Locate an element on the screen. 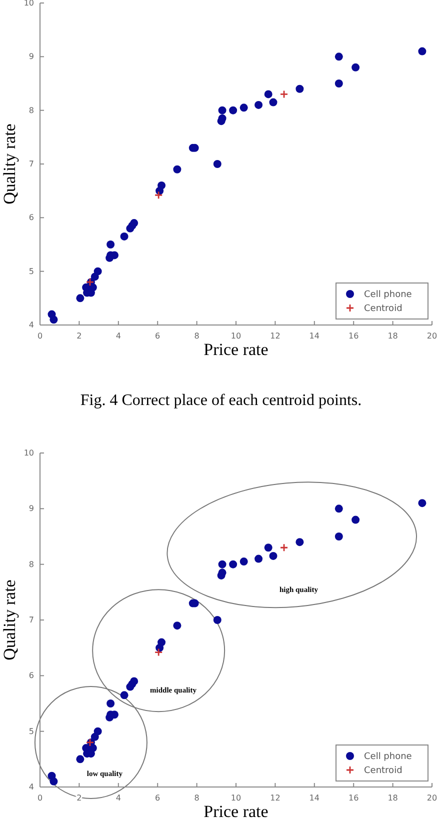 This screenshot has height=825, width=443. x-tick-label: 2 is located at coordinates (79, 336).